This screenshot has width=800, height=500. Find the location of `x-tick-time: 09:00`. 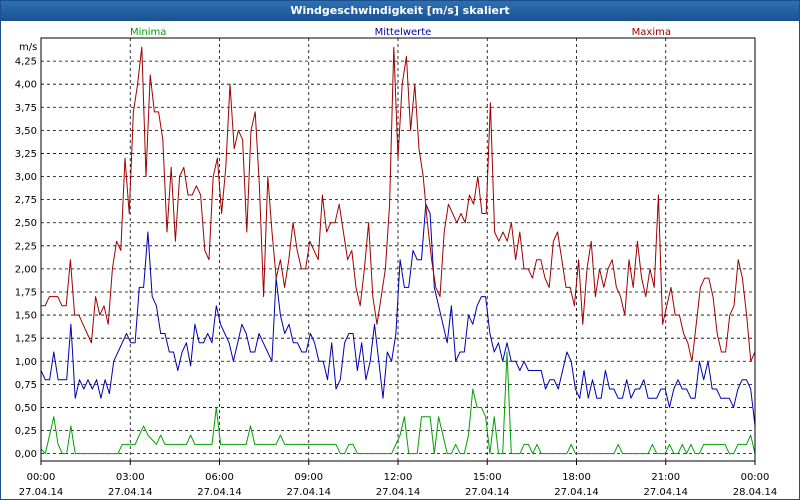

x-tick-time: 09:00 is located at coordinates (308, 477).